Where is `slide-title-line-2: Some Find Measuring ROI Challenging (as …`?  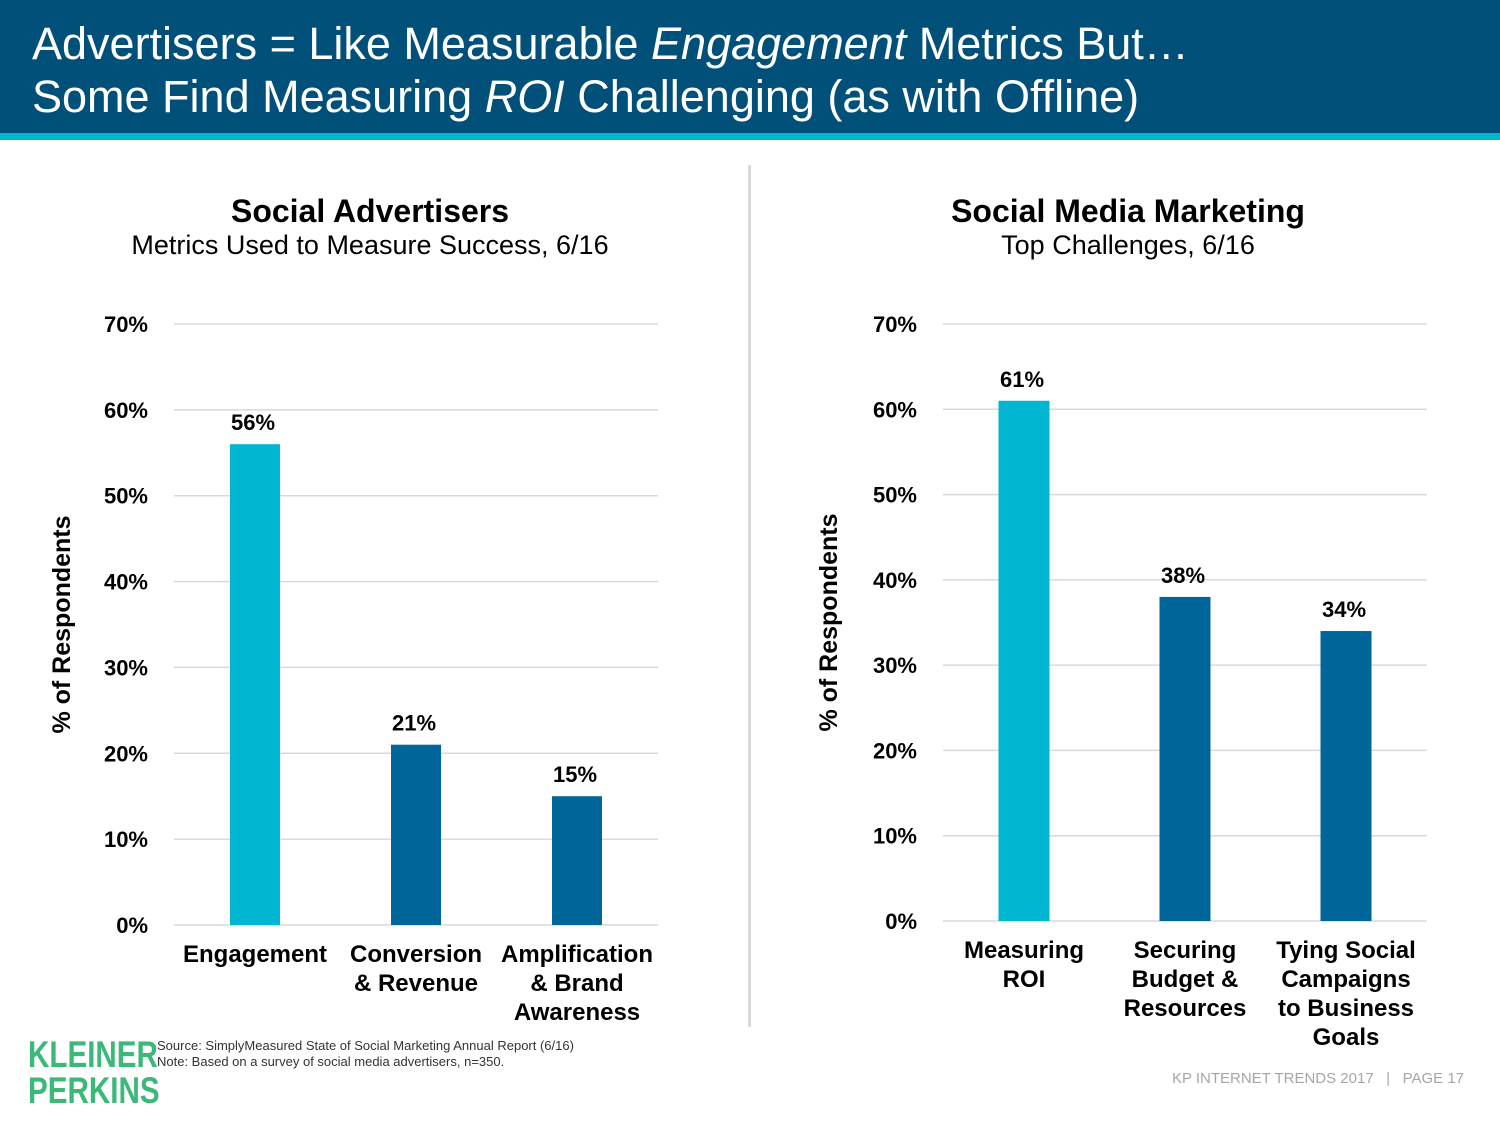
slide-title-line-2: Some Find Measuring ROI Challenging (as … is located at coordinates (586, 96).